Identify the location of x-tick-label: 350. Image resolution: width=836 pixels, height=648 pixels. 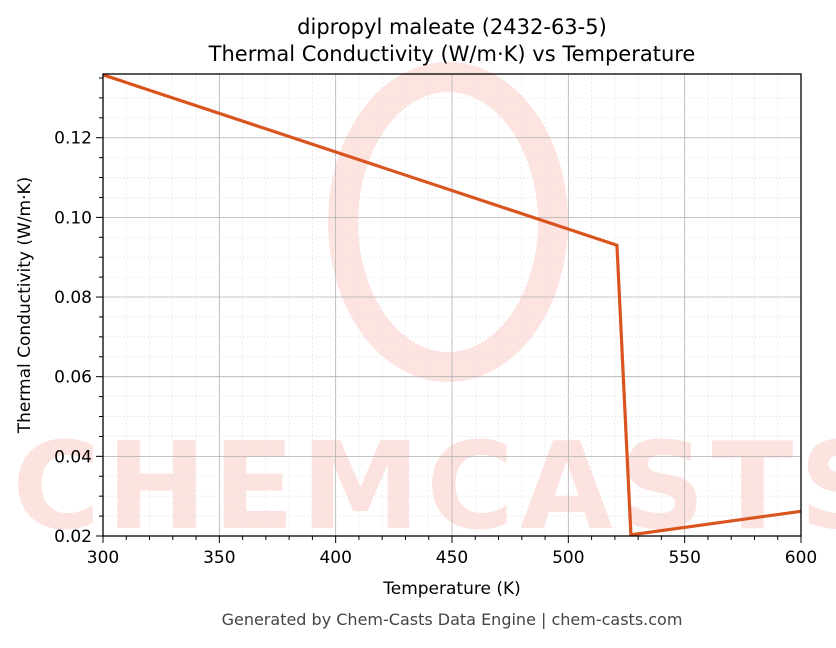
(219, 558).